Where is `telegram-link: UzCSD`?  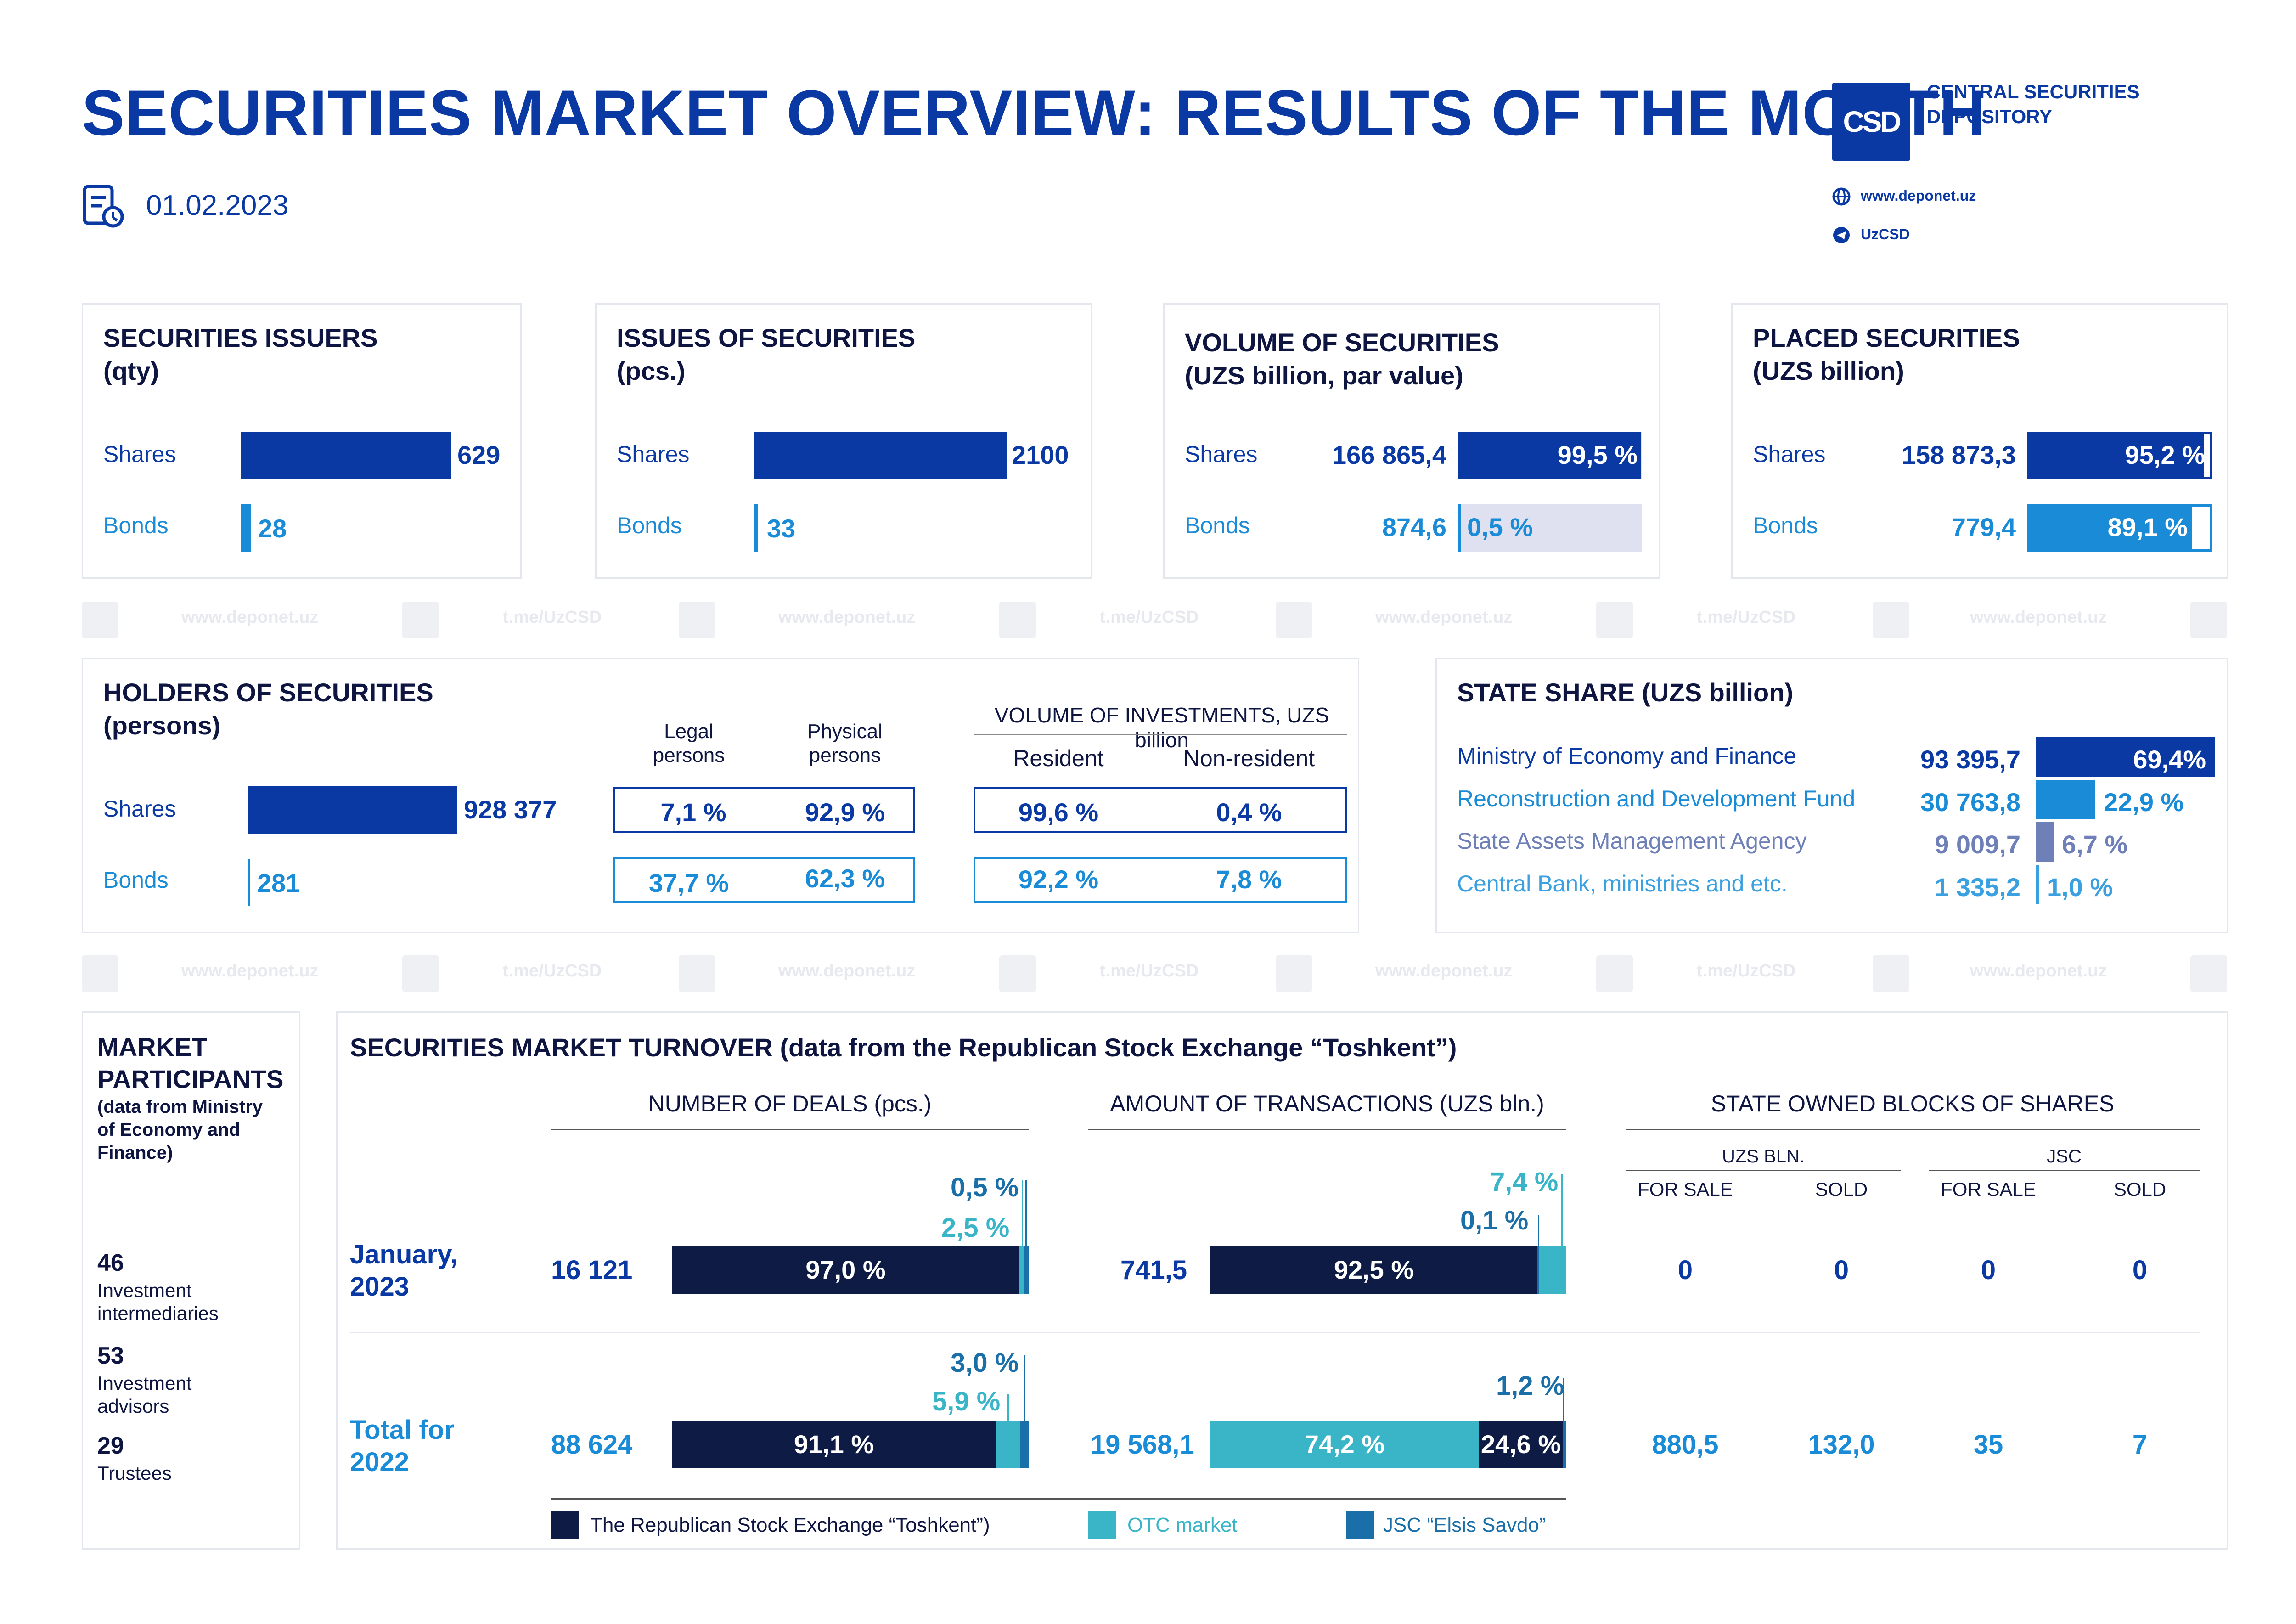 telegram-link: UzCSD is located at coordinates (1885, 234).